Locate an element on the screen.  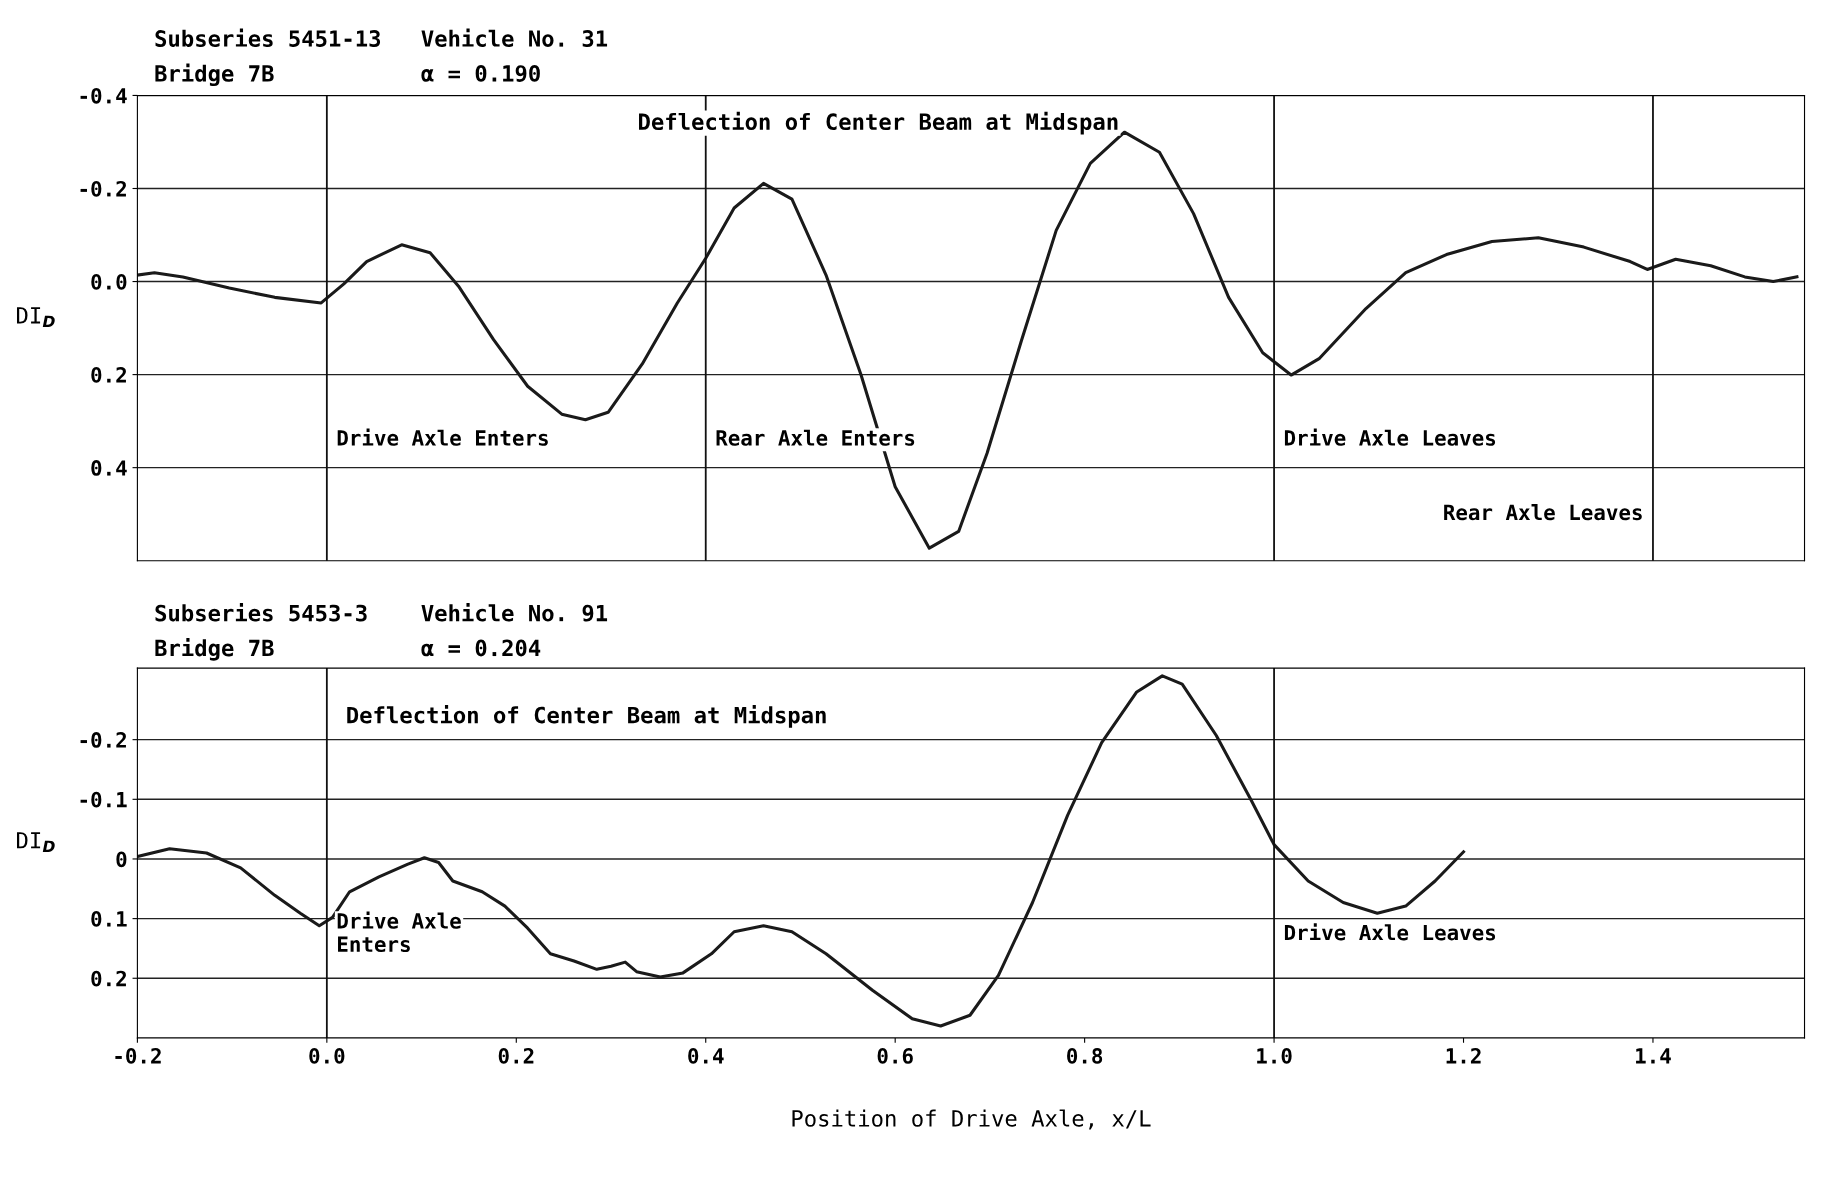
x-tick-label: 1.4 is located at coordinates (1653, 1056).